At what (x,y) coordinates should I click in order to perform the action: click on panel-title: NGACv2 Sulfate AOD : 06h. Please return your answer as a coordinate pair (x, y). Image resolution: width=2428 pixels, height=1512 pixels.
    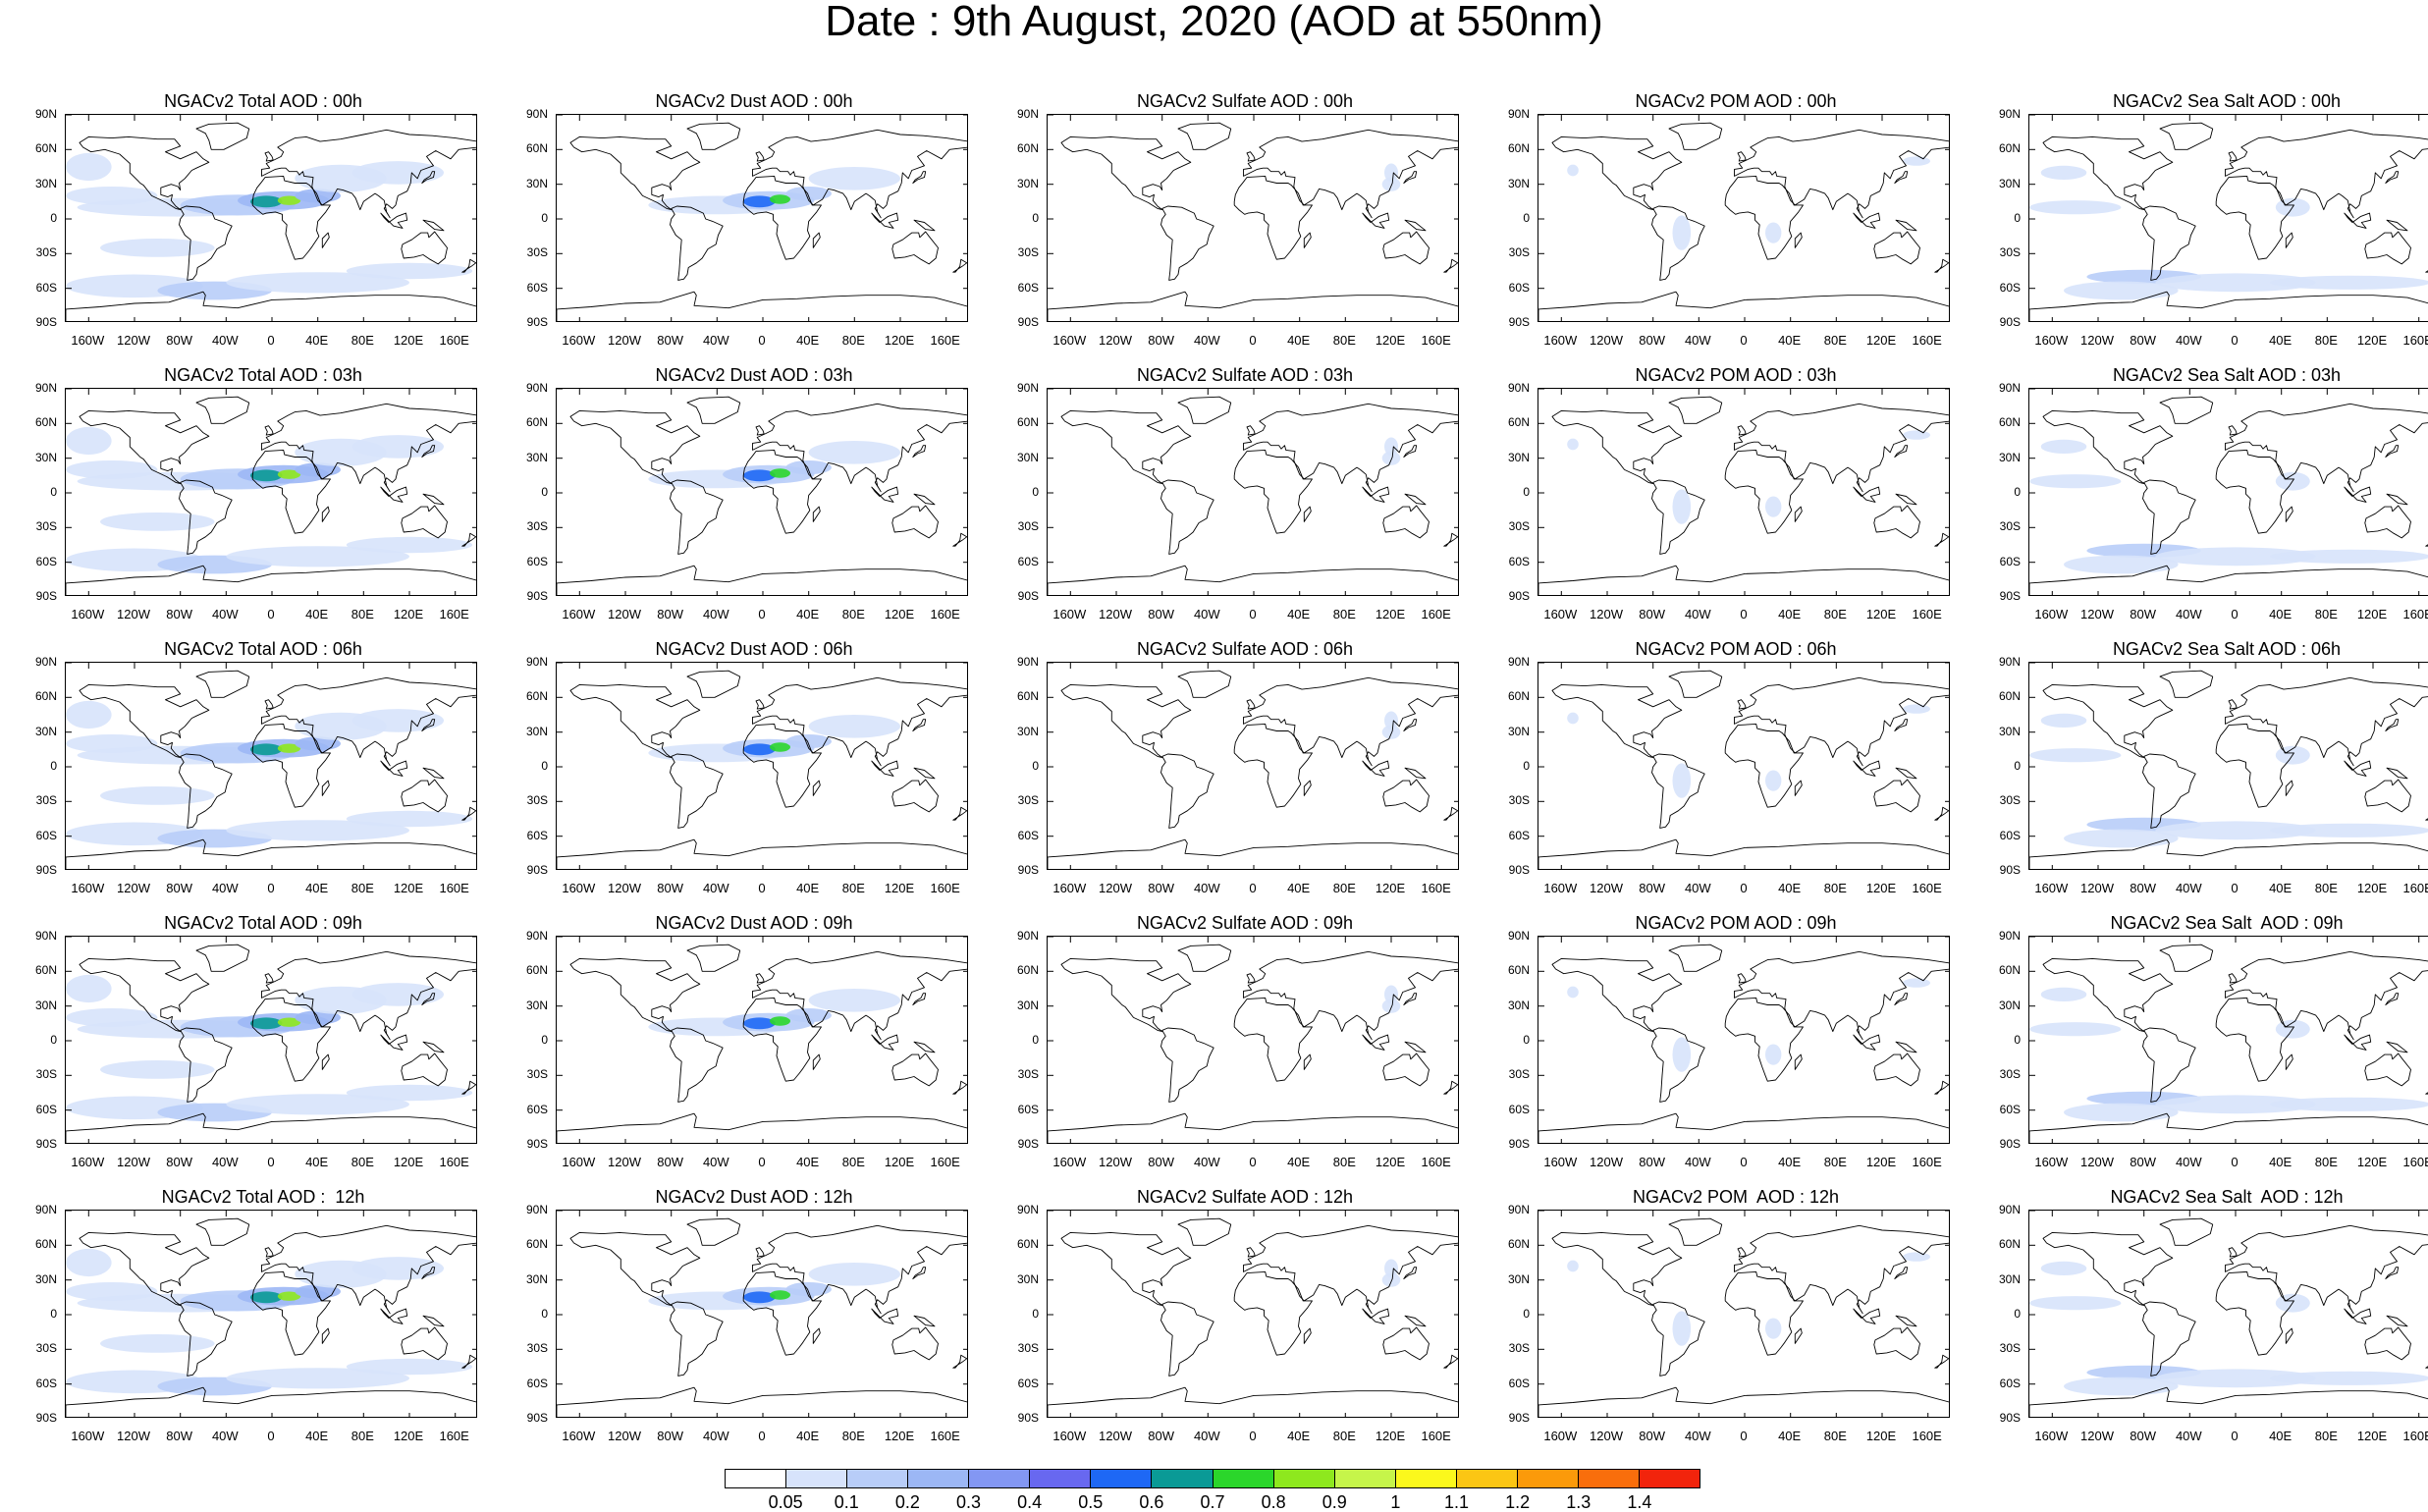
    Looking at the image, I should click on (1245, 649).